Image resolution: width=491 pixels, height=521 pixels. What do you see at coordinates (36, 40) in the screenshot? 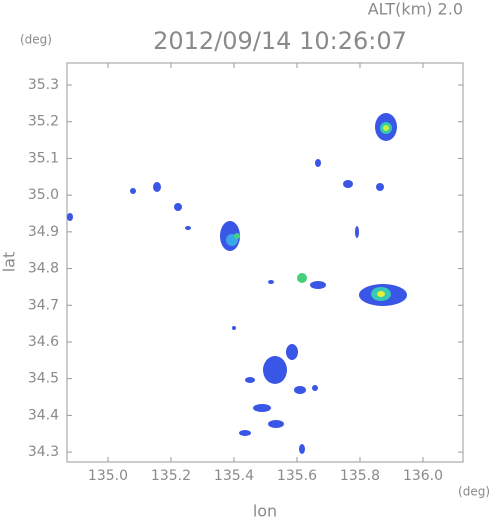
I see `y-unit: (deg)` at bounding box center [36, 40].